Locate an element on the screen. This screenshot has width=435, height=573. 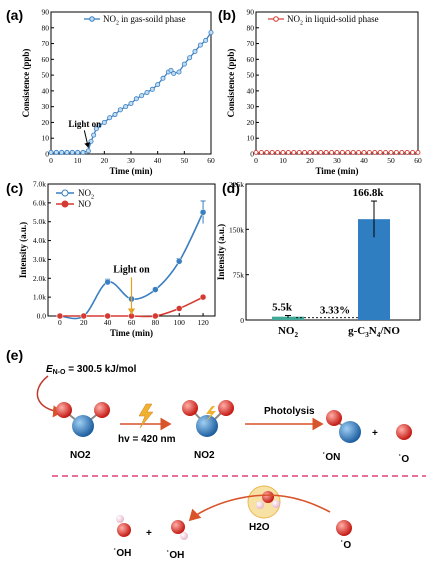
y-tick-label: 1.0k is located at coordinates (39, 297).